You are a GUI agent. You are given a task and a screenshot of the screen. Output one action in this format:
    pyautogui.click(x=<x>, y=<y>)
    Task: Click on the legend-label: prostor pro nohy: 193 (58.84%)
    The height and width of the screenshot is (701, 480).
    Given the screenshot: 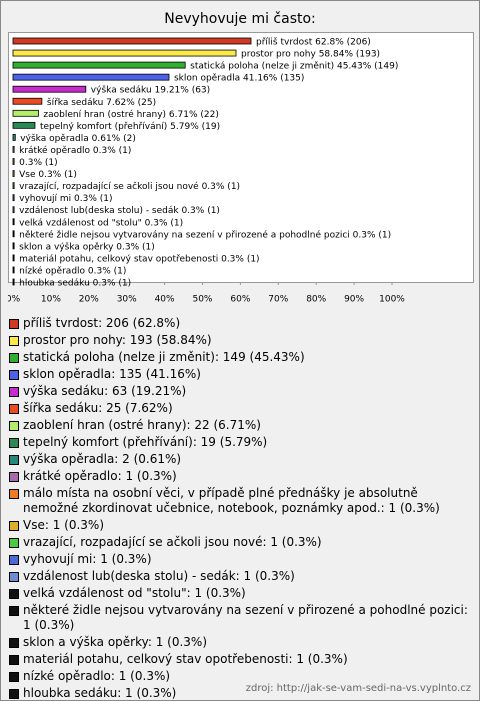 What is the action you would take?
    pyautogui.click(x=117, y=340)
    